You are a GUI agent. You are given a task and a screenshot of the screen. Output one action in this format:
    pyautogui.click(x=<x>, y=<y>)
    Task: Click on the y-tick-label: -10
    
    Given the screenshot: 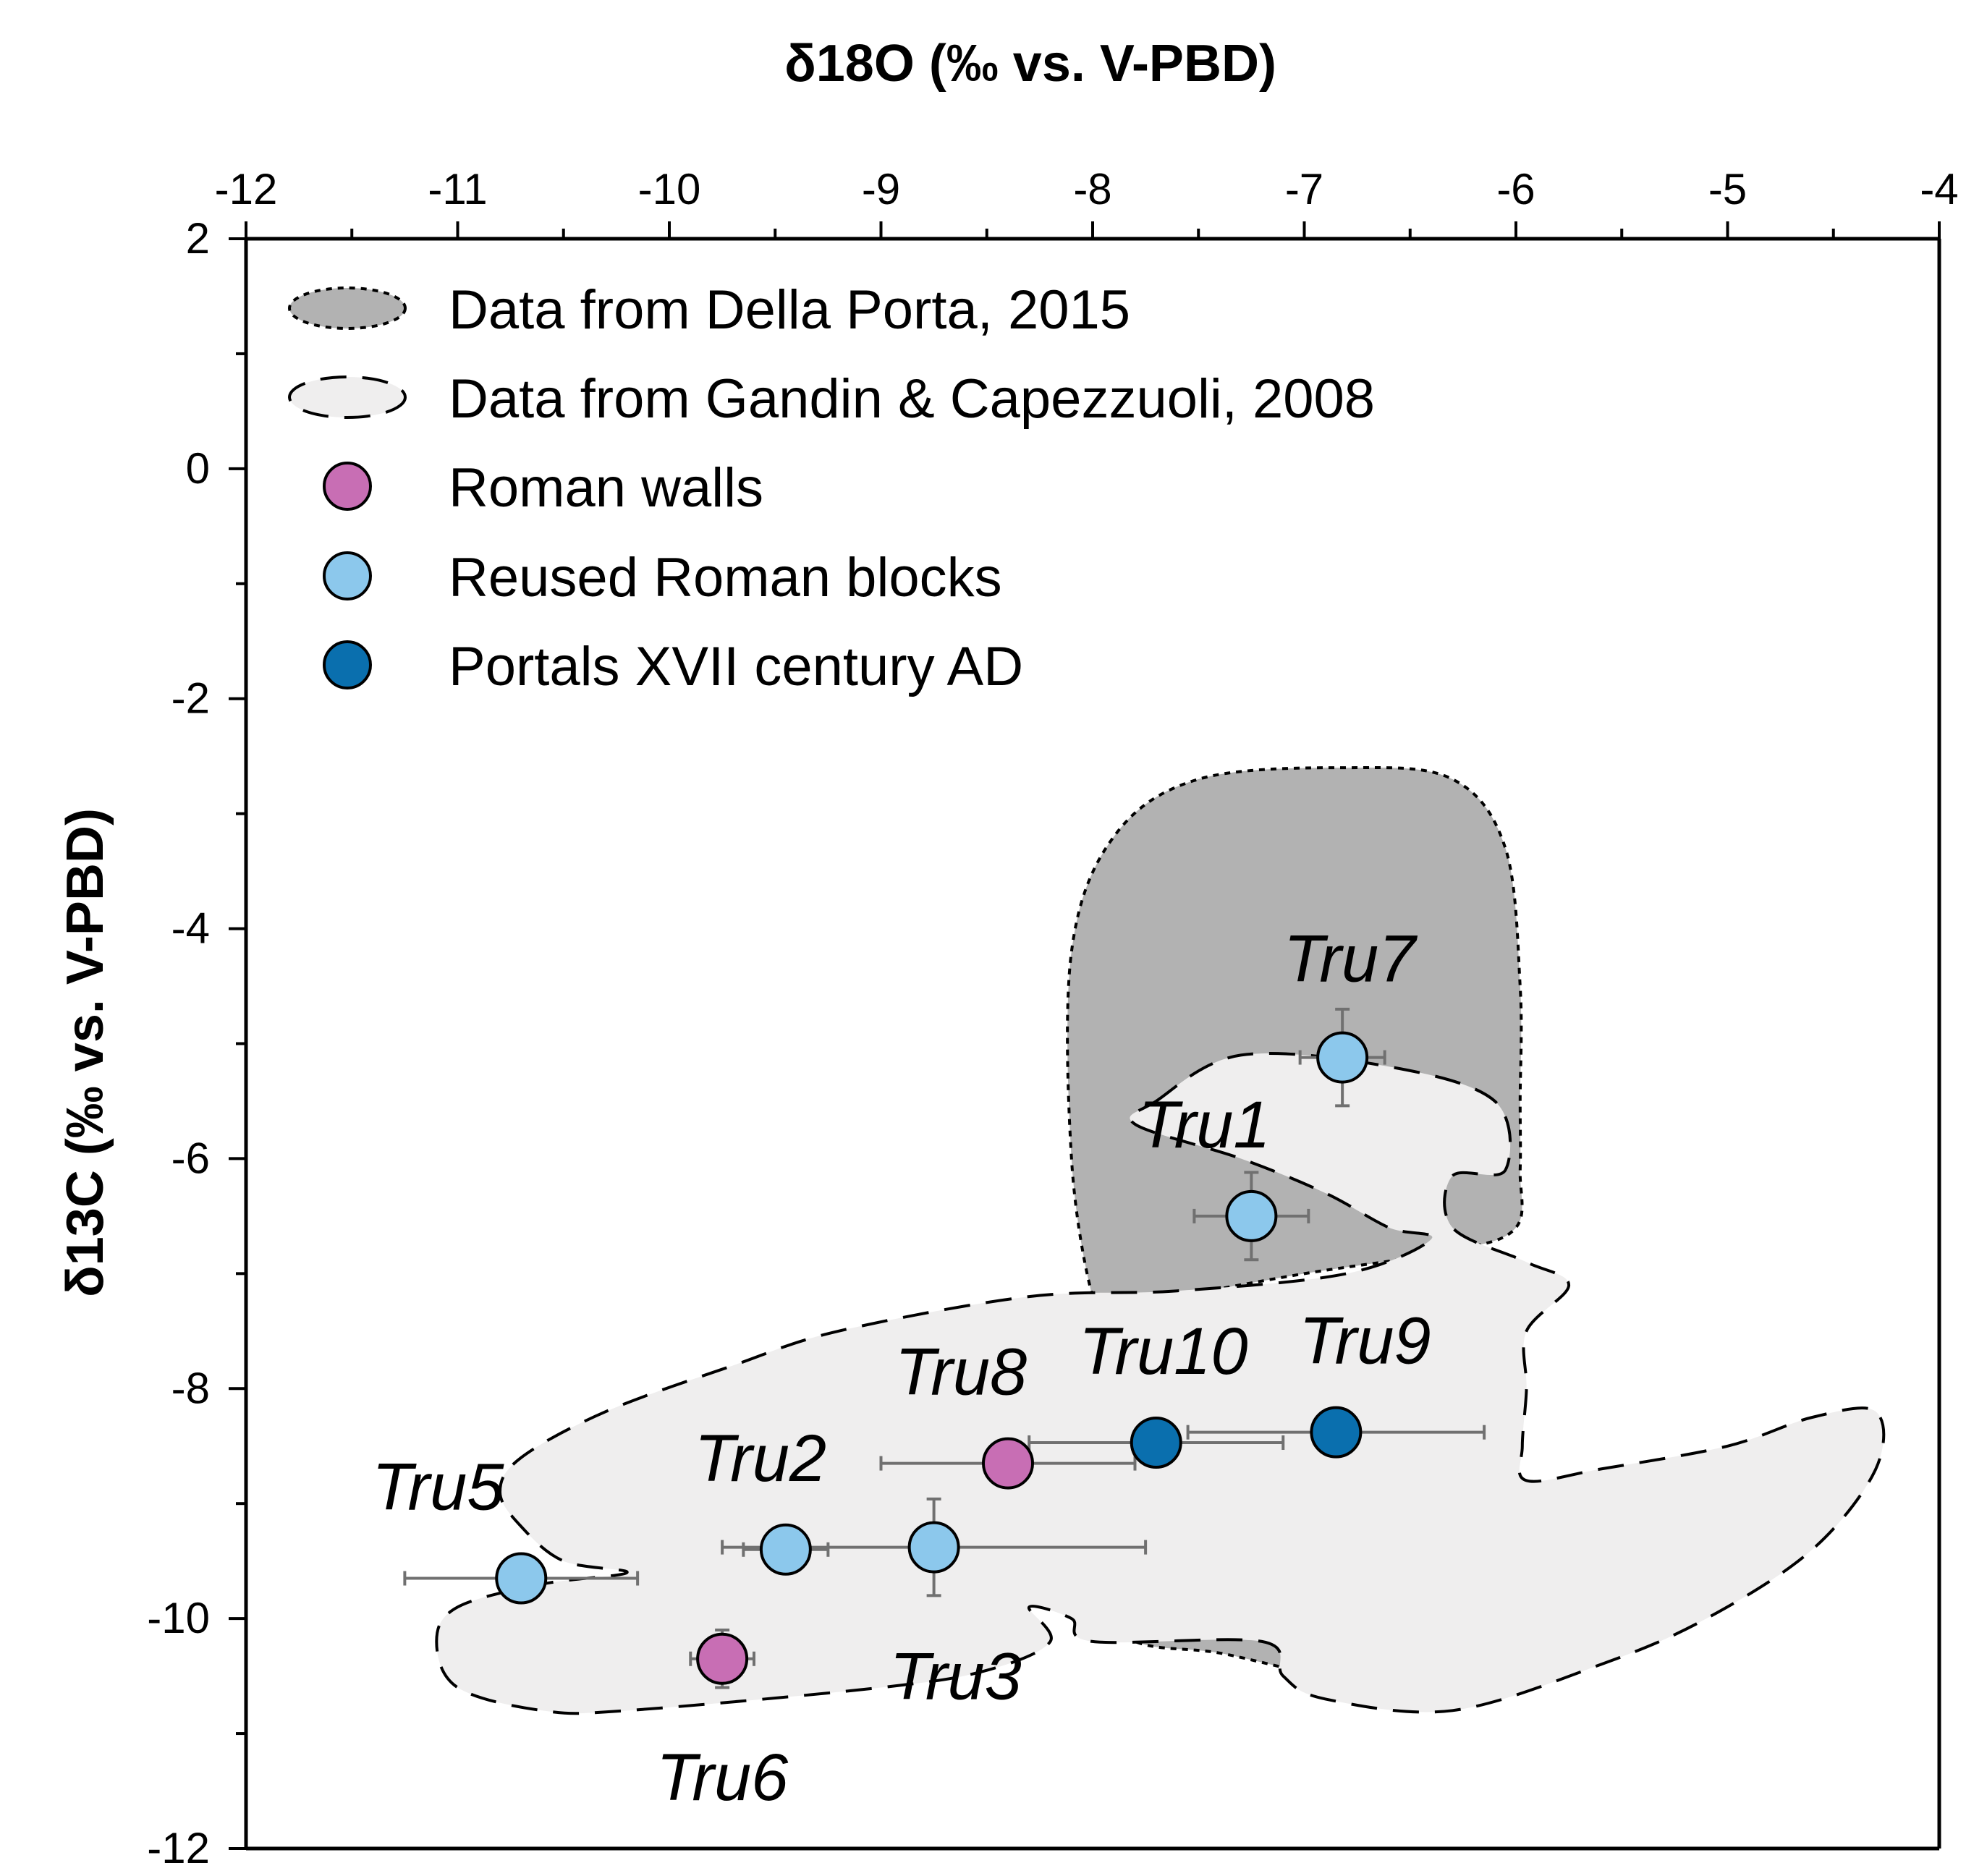 What is the action you would take?
    pyautogui.click(x=178, y=1618)
    